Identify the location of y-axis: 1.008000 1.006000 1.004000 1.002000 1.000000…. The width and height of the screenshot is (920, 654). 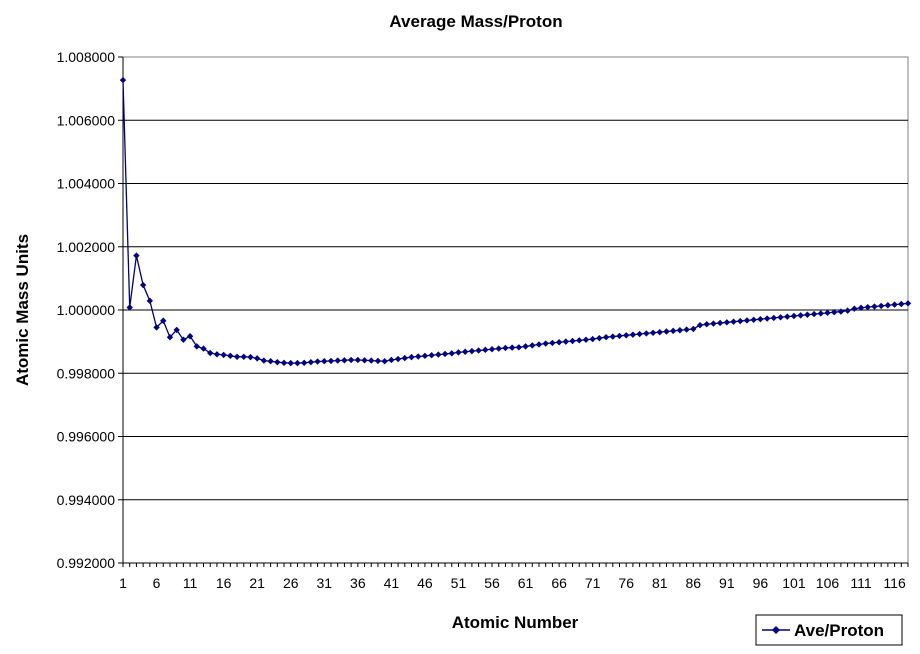
(90, 310).